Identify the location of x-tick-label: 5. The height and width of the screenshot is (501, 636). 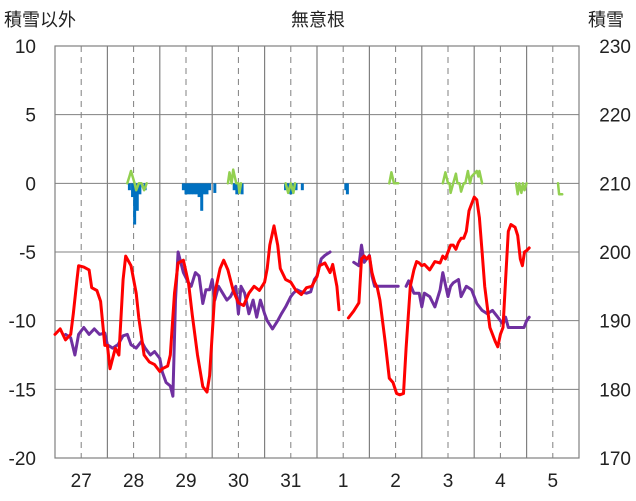
(553, 481).